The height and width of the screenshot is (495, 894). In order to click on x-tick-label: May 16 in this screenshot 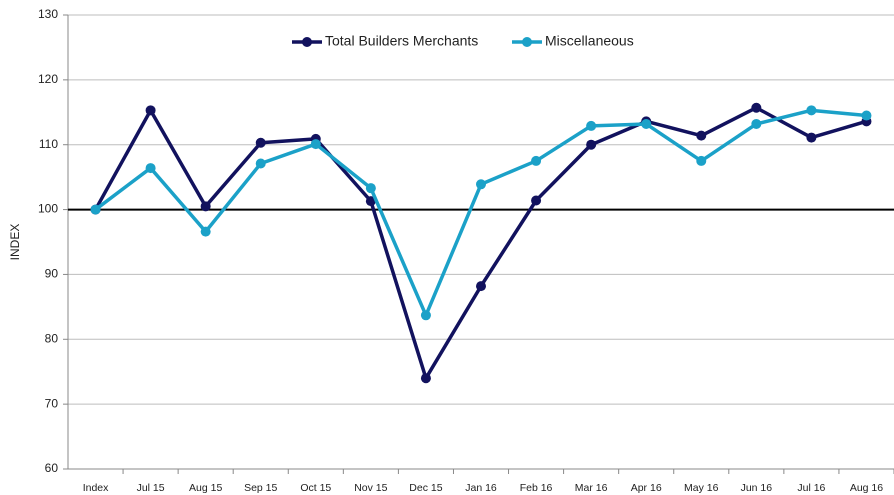, I will do `click(701, 488)`.